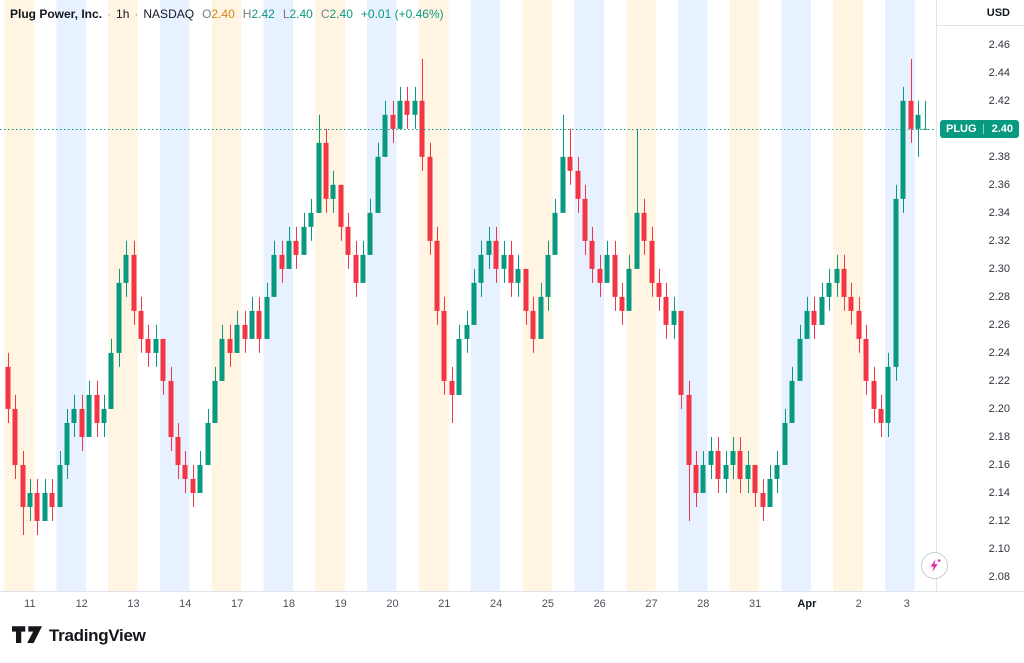 The image size is (1024, 663). What do you see at coordinates (289, 604) in the screenshot?
I see `time-tick-label: 18` at bounding box center [289, 604].